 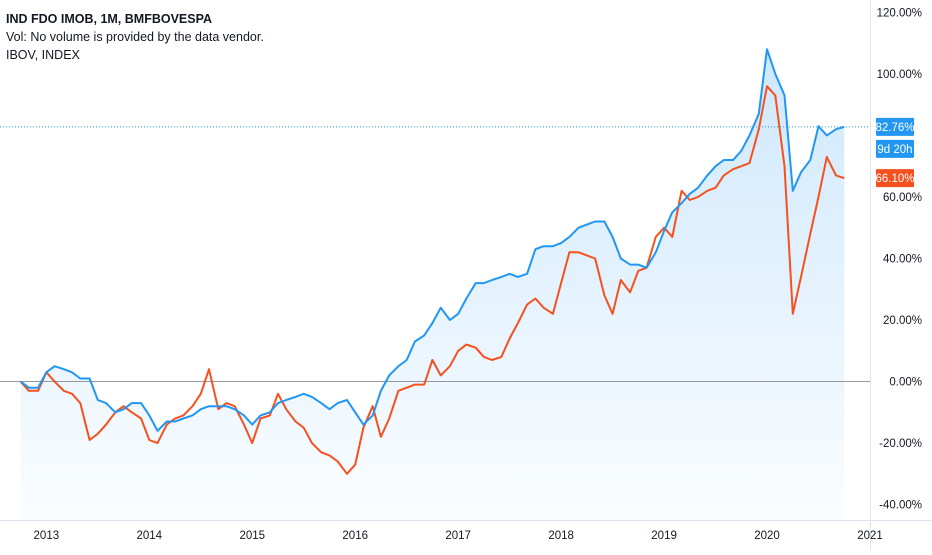 What do you see at coordinates (905, 383) in the screenshot?
I see `y-tick-label: 0.00%` at bounding box center [905, 383].